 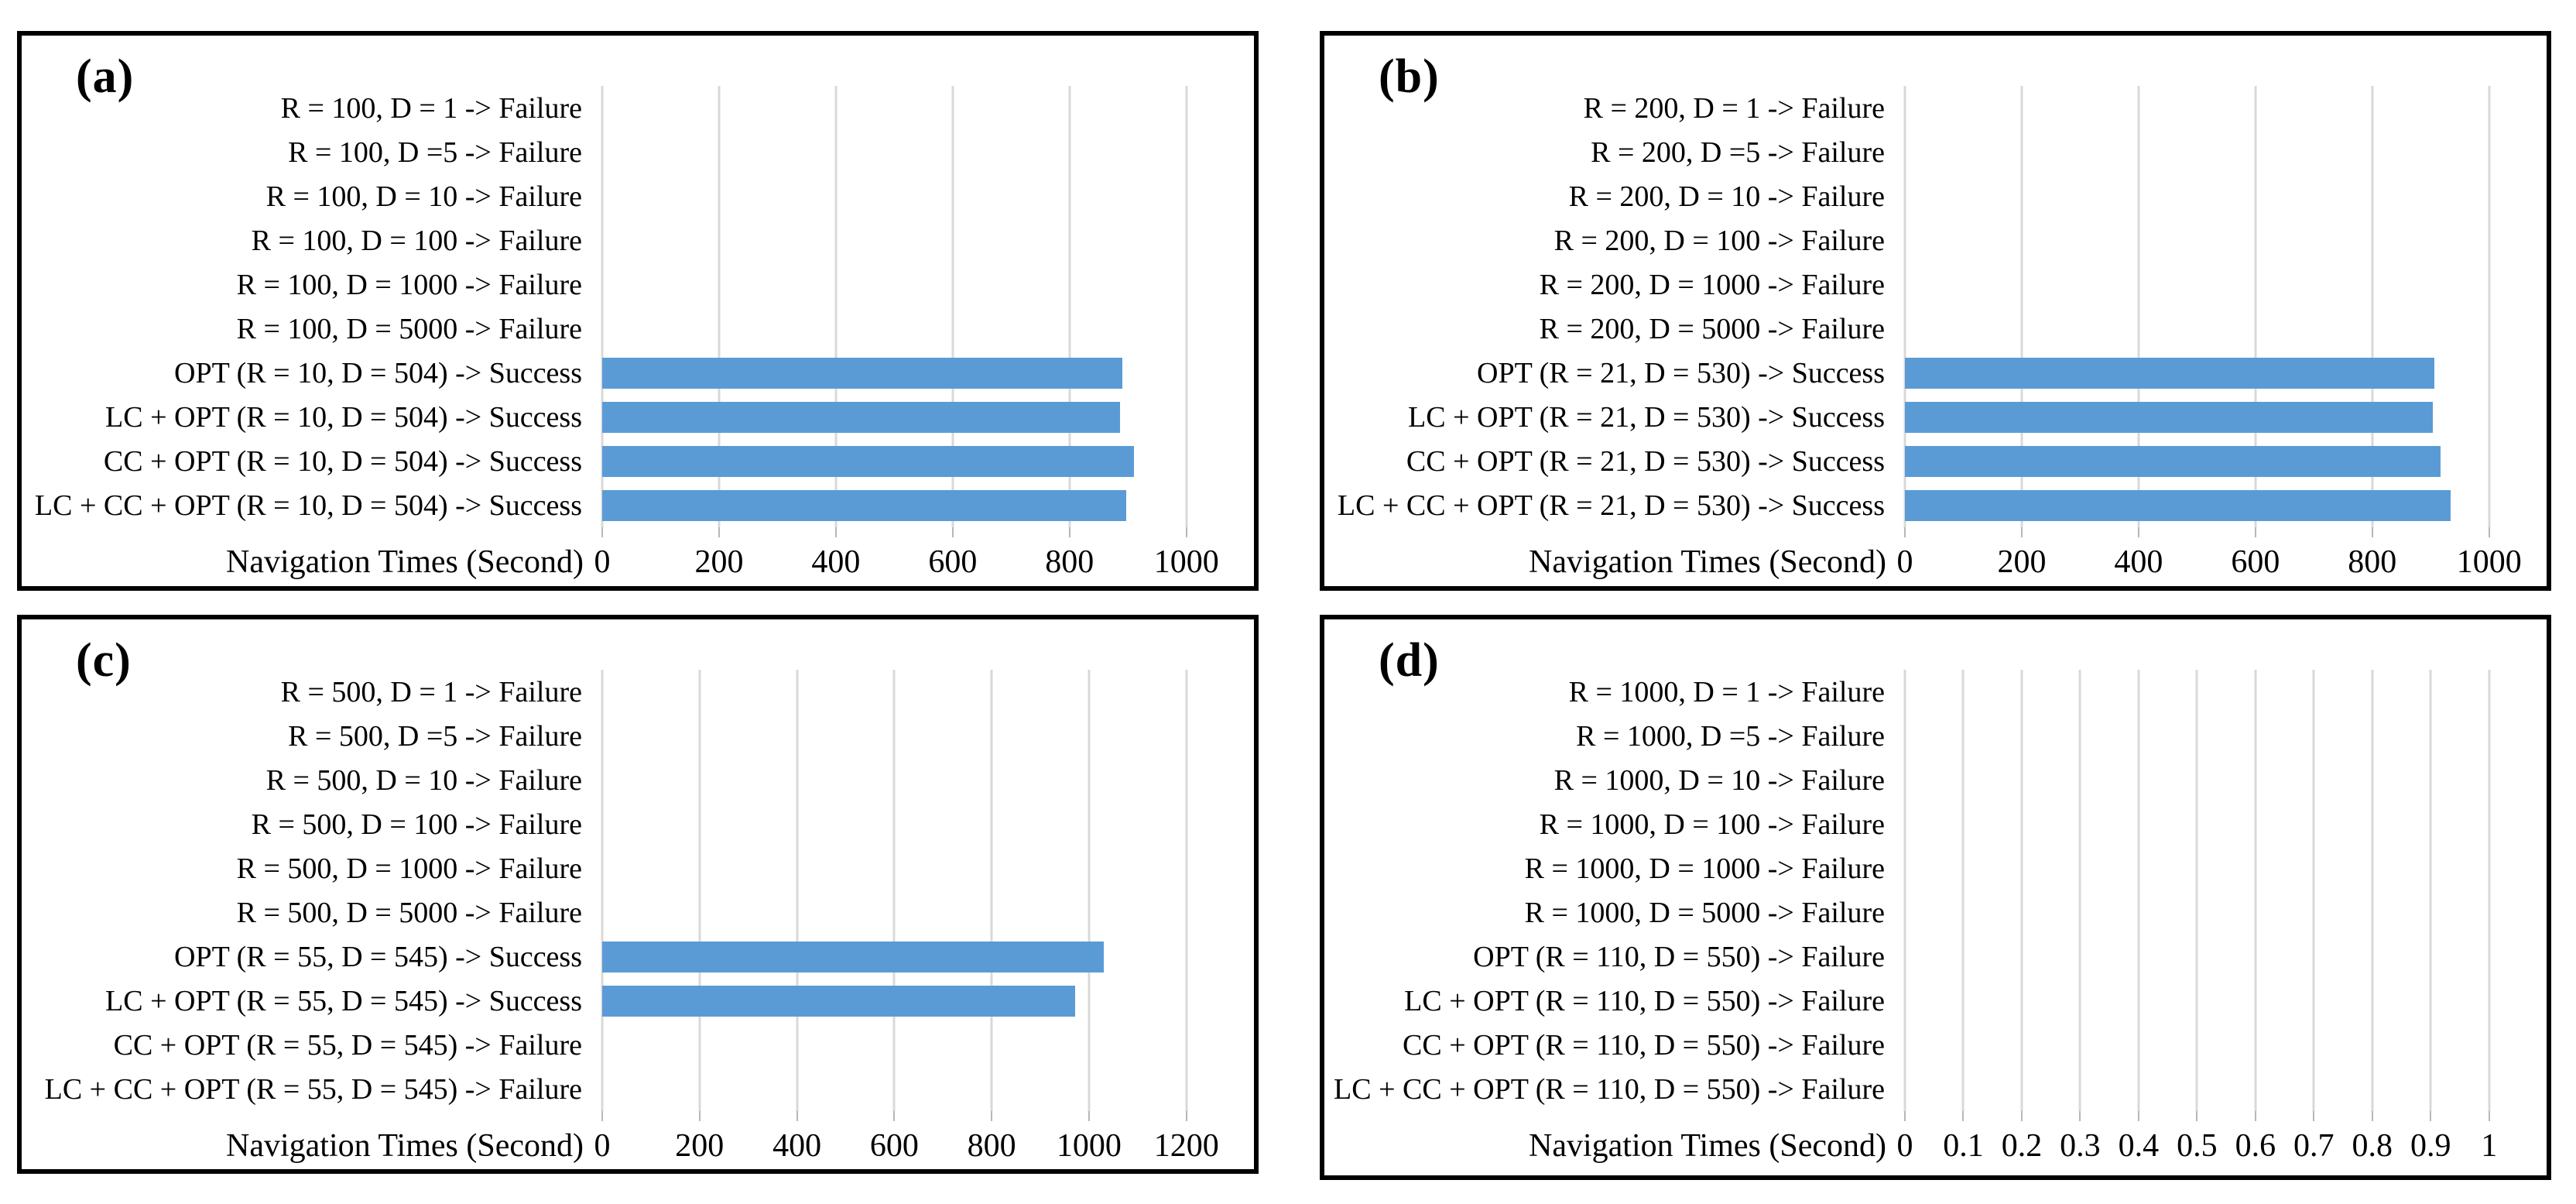 I want to click on category-label: R = 1000, D = 100 -> Failure, so click(x=1712, y=824).